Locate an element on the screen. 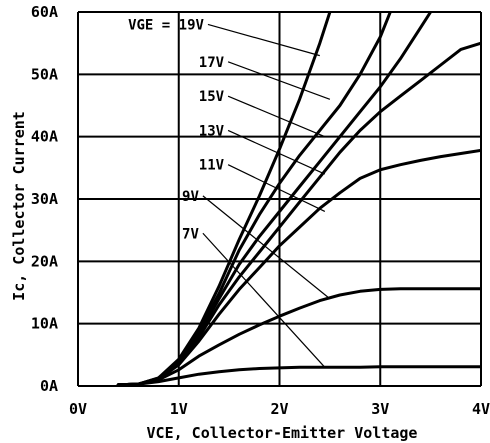 Image resolution: width=490 pixels, height=443 pixels. label-leader-15V is located at coordinates (276, 116).